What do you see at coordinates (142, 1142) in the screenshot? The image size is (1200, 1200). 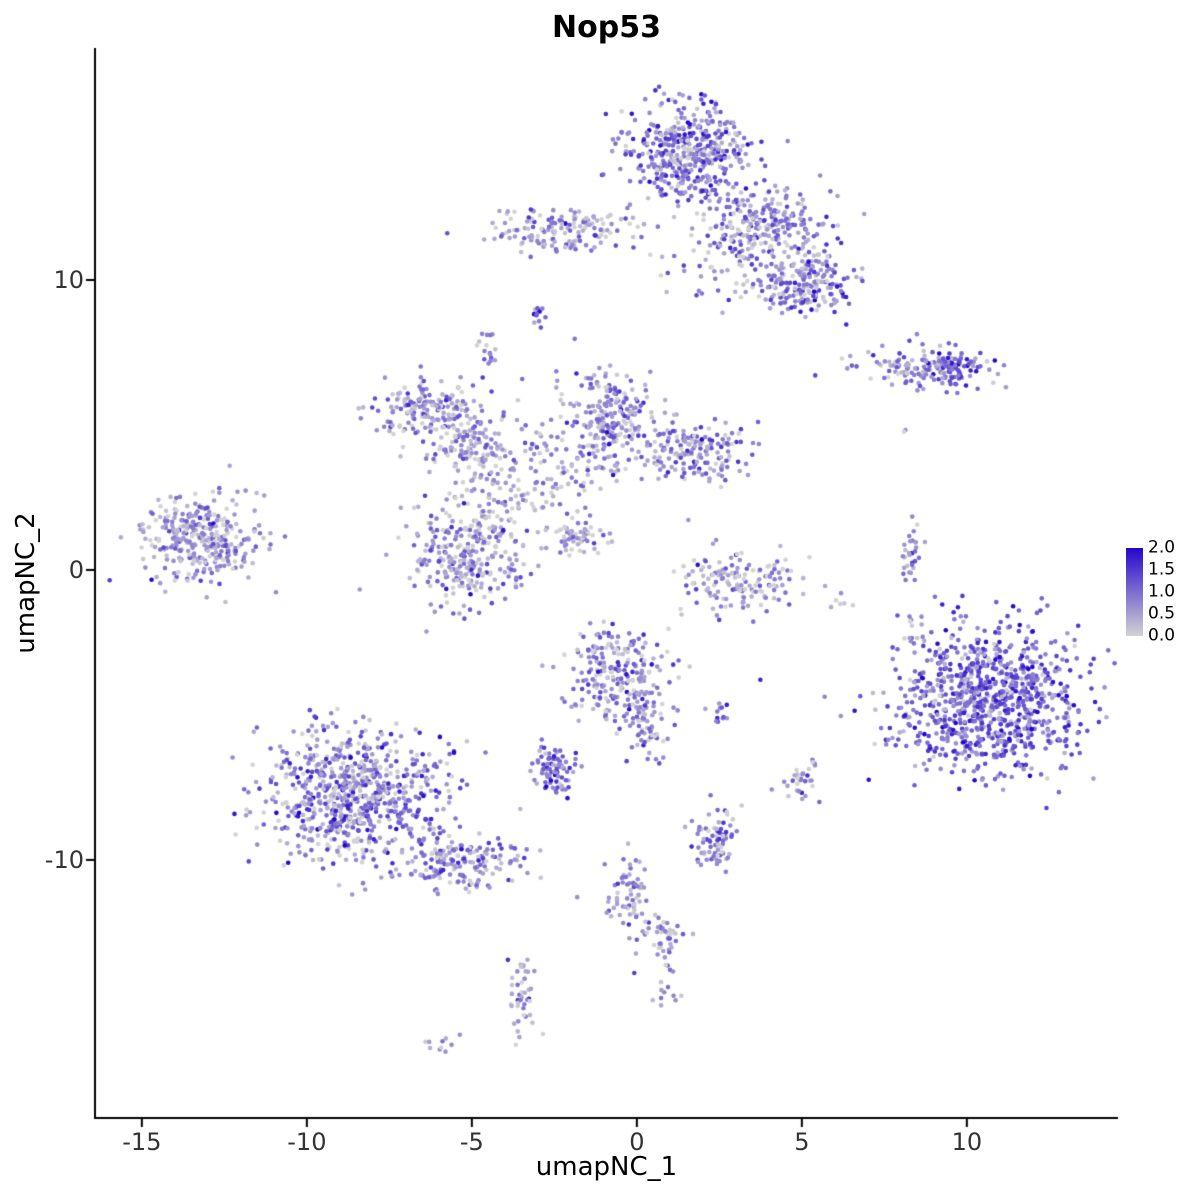 I see `x-tick-label: -15` at bounding box center [142, 1142].